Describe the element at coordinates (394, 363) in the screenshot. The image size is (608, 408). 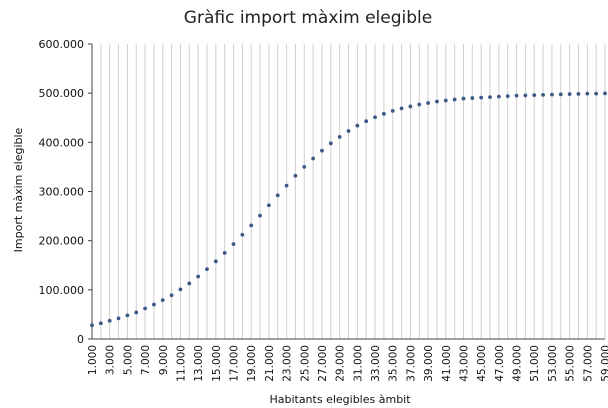
I see `x-tick-label: 35.000` at that location.